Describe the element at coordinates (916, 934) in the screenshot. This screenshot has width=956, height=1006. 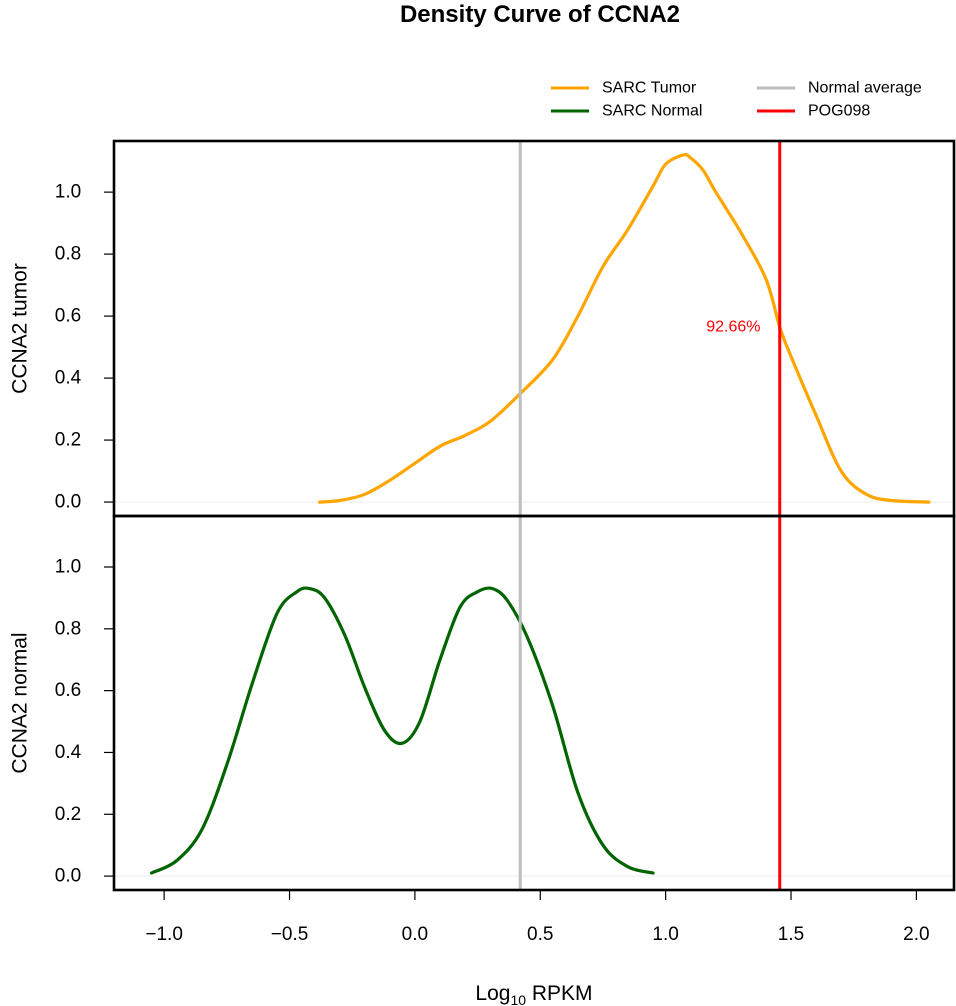
I see `x-tick-label: 2.0` at that location.